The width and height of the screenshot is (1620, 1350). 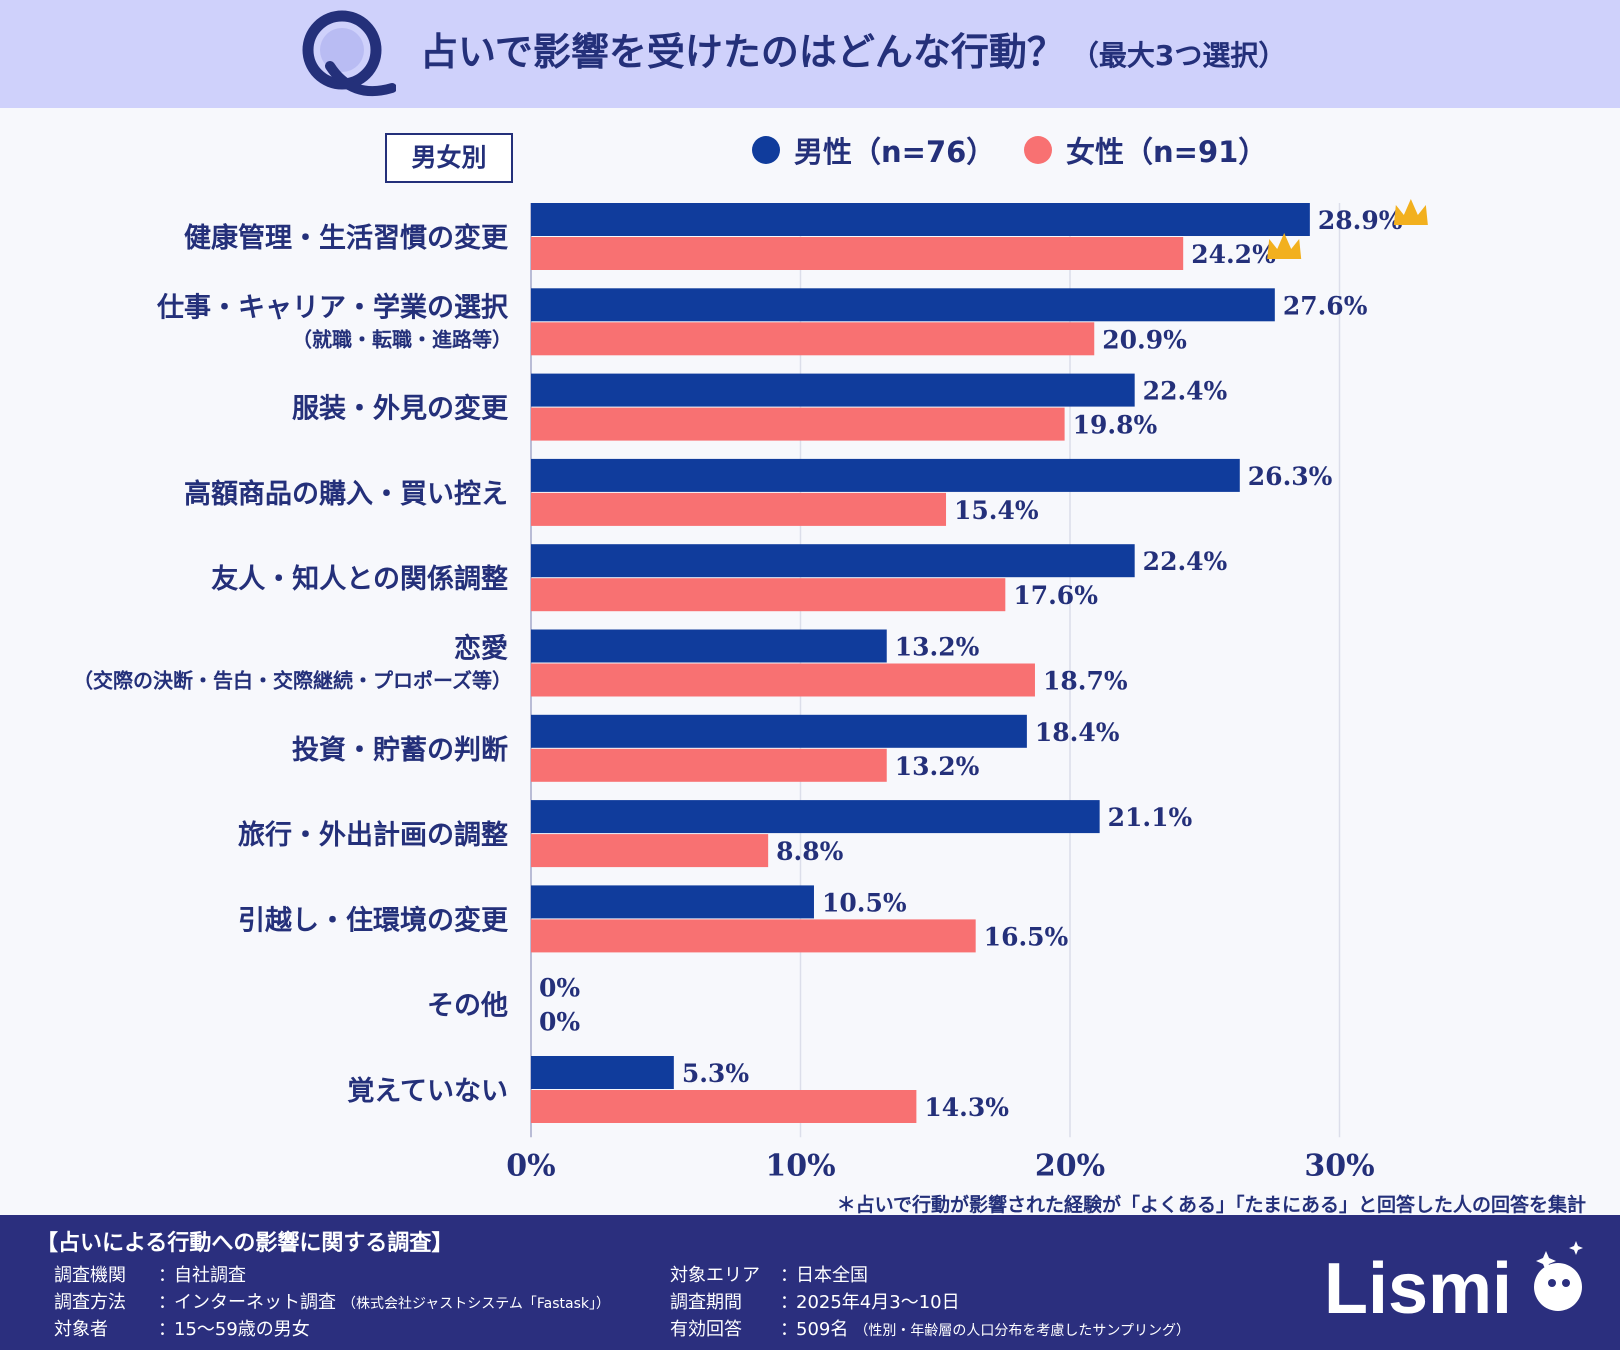 What do you see at coordinates (185, 1328) in the screenshot?
I see `footer-row-left-2: 対象者 ：15～59歳の男女` at bounding box center [185, 1328].